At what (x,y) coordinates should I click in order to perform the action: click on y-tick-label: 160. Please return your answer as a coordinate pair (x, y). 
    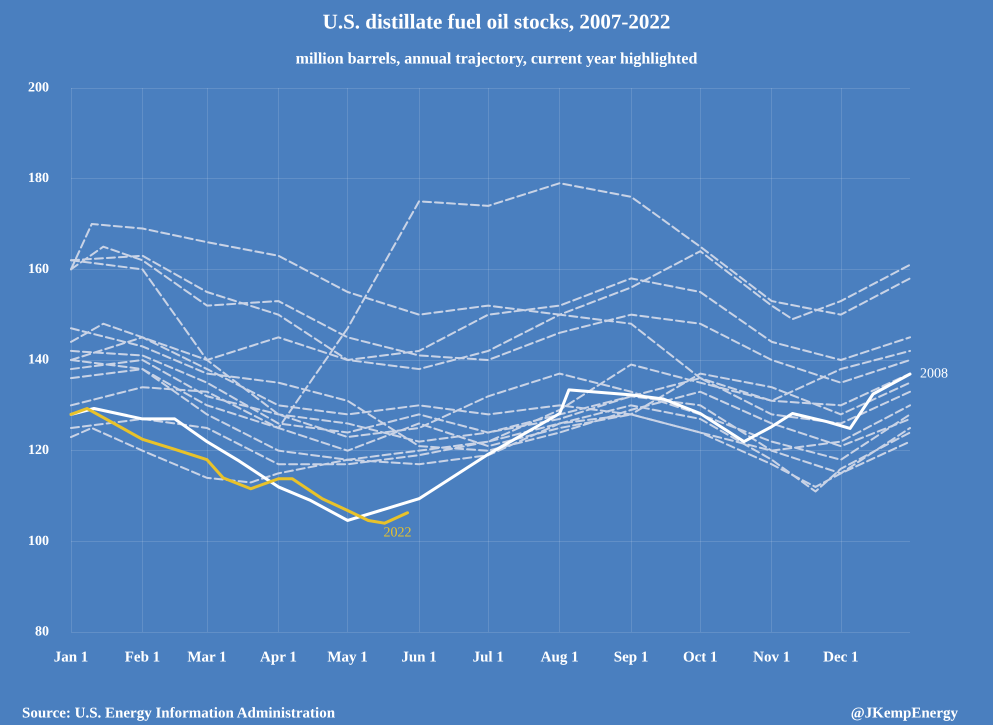
    Looking at the image, I should click on (38, 269).